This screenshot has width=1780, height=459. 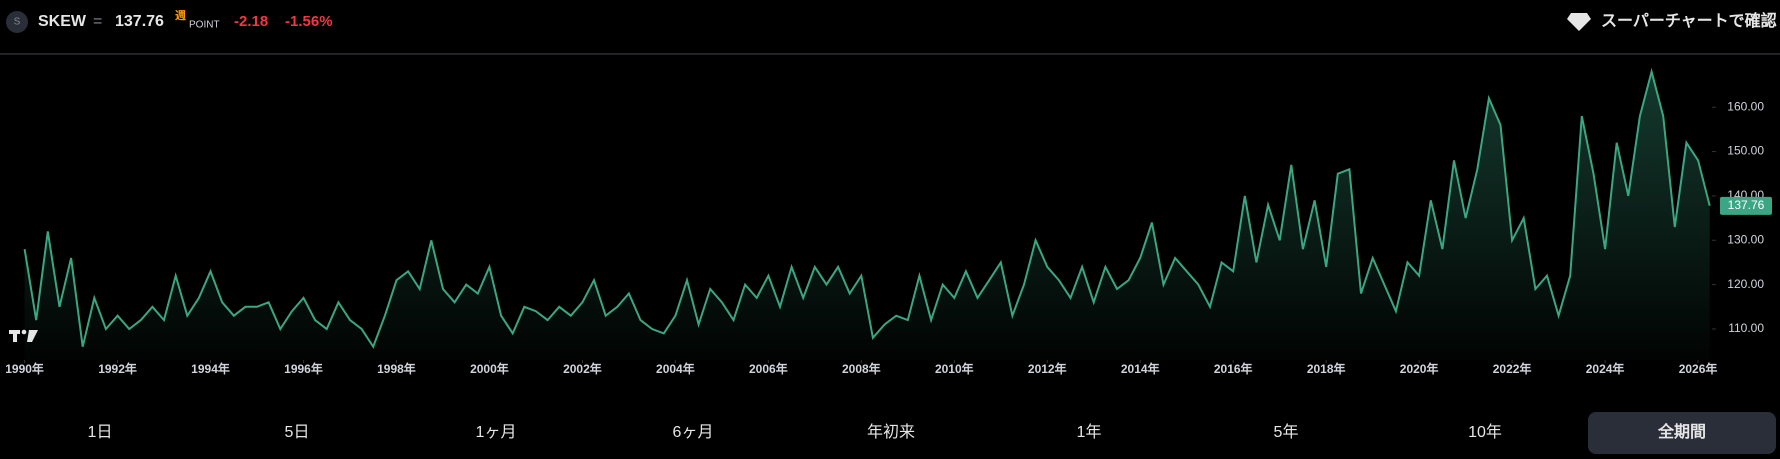 What do you see at coordinates (1233, 368) in the screenshot?
I see `x-tick-label: 2016年` at bounding box center [1233, 368].